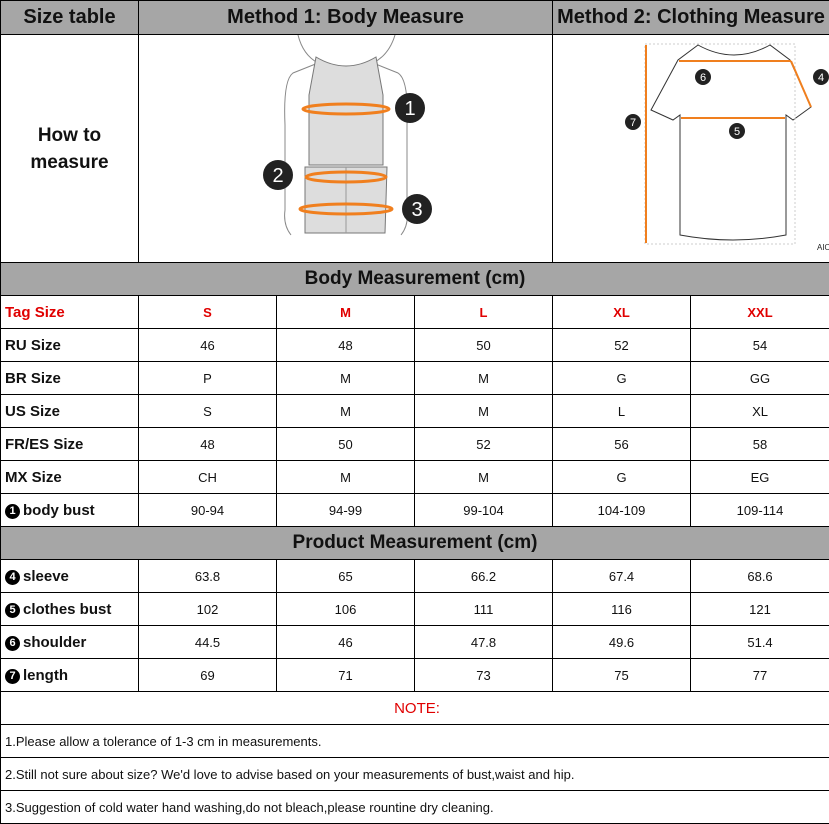 Image resolution: width=829 pixels, height=824 pixels. I want to click on header-method-2: Method 2: Clothing Measure, so click(691, 18).